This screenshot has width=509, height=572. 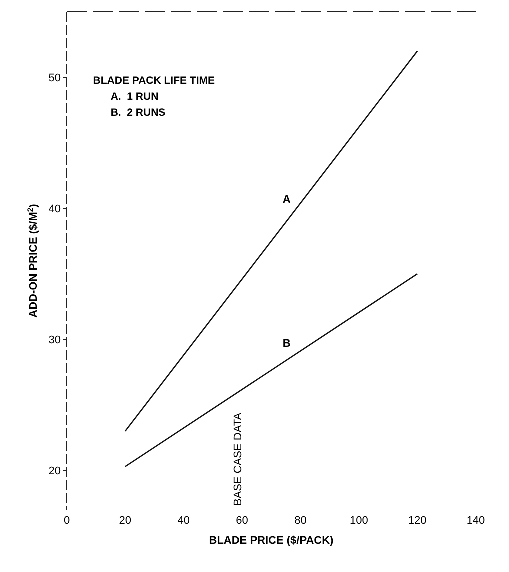 I want to click on x-tick-label: 120, so click(x=417, y=521).